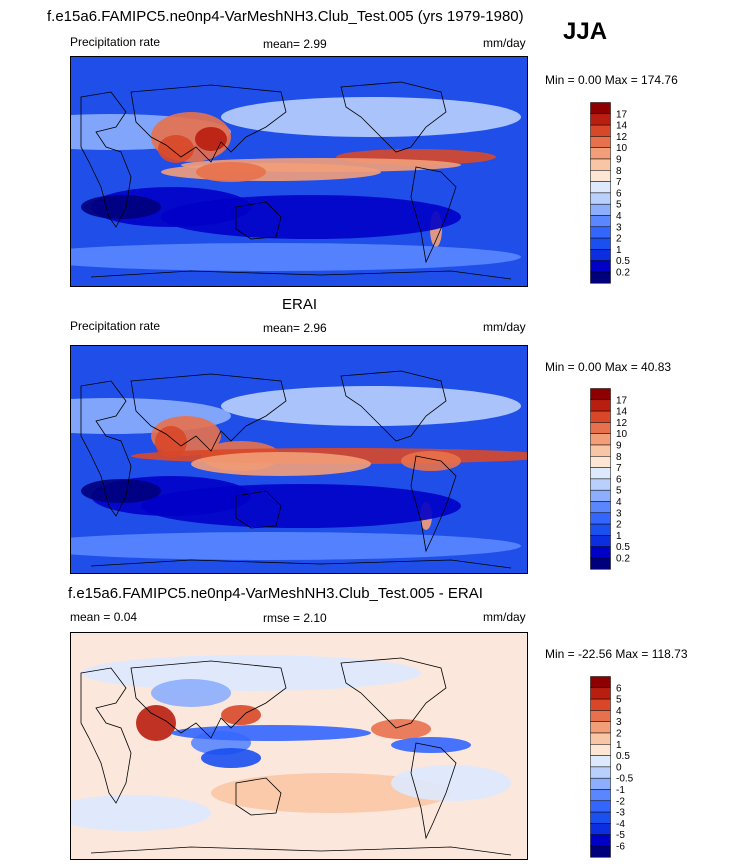 This screenshot has height=866, width=733. Describe the element at coordinates (619, 491) in the screenshot. I see `colorbar-tick-label: 5` at that location.